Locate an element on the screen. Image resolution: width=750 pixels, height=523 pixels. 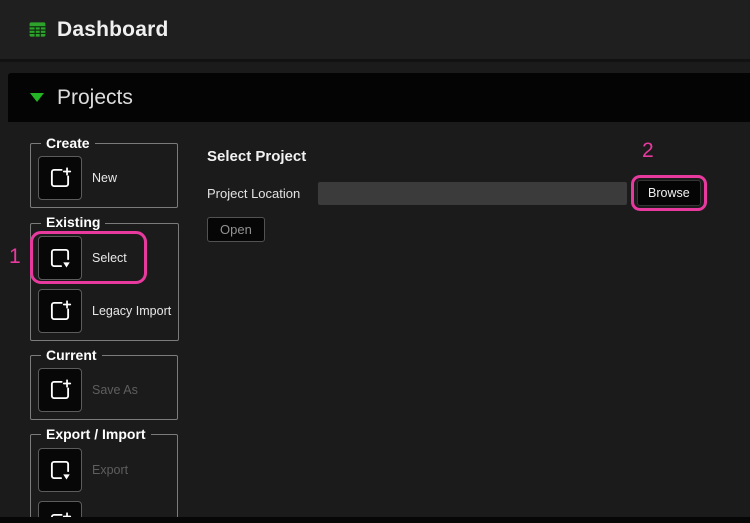
group-create-legend: Create is located at coordinates (68, 143).